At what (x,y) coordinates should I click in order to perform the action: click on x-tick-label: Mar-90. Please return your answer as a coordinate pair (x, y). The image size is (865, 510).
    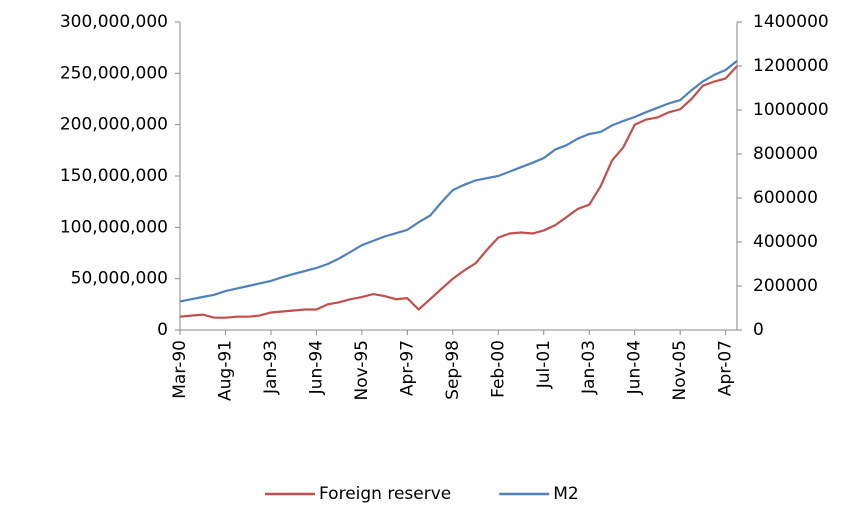
    Looking at the image, I should click on (180, 369).